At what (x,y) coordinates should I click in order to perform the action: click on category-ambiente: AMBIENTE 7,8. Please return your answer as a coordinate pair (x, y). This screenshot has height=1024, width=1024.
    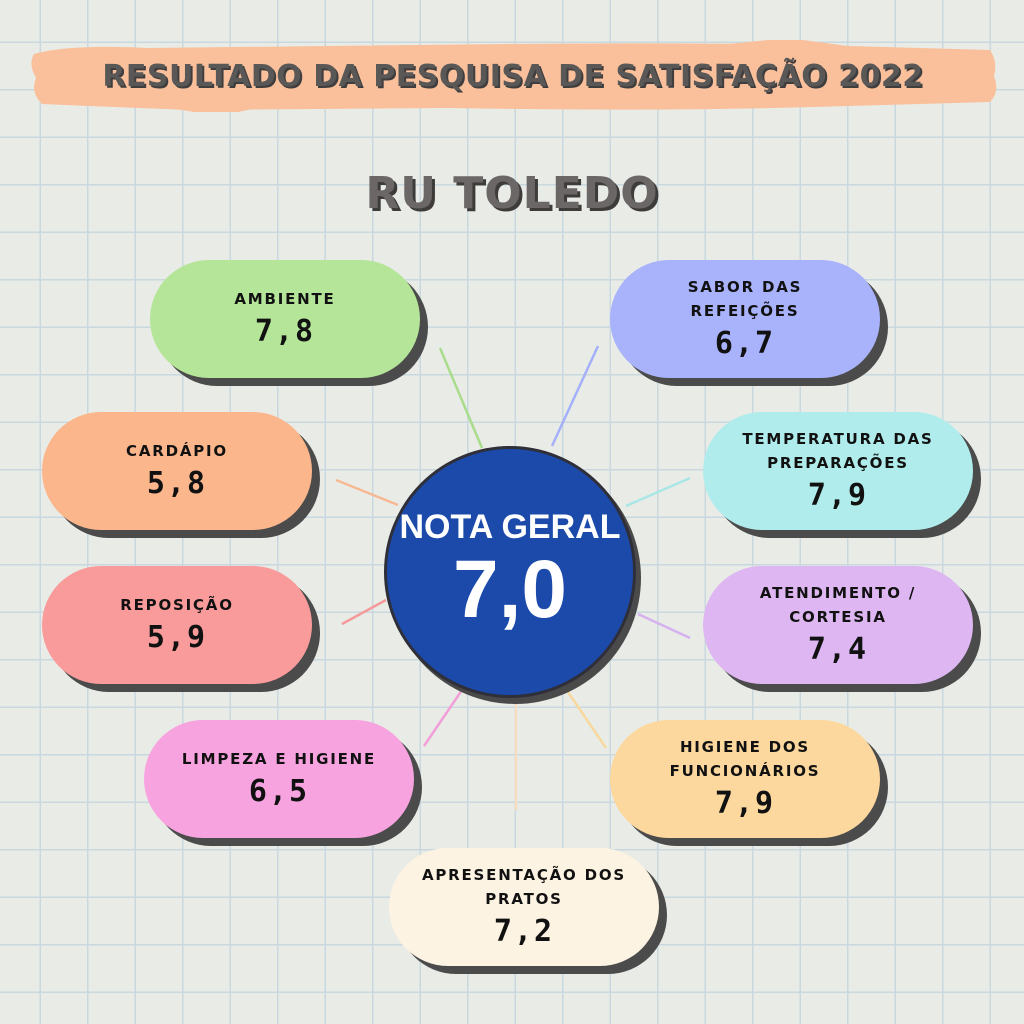
    Looking at the image, I should click on (285, 319).